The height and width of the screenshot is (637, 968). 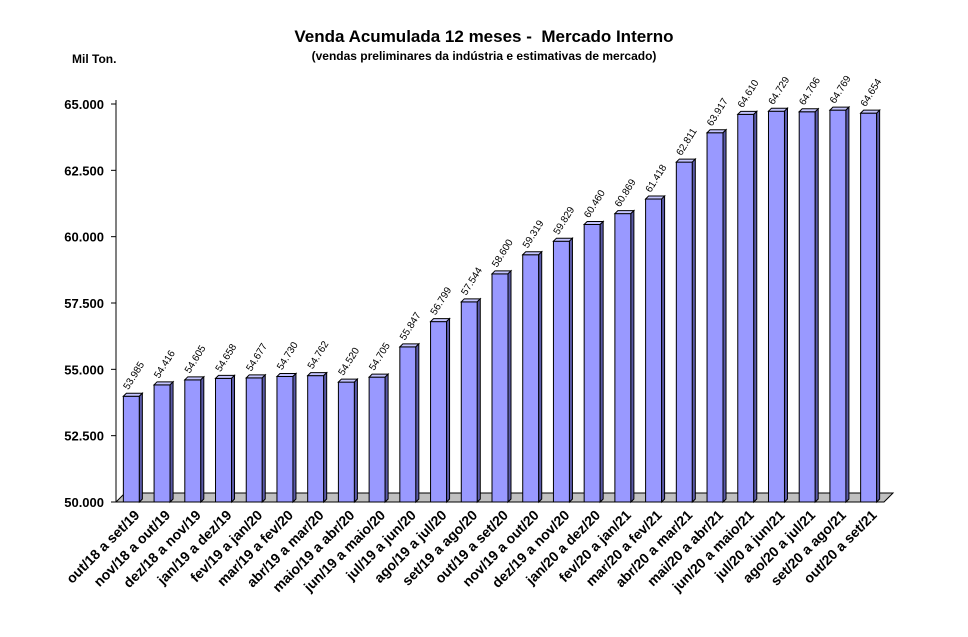 I want to click on data-label: 54.705, so click(x=380, y=357).